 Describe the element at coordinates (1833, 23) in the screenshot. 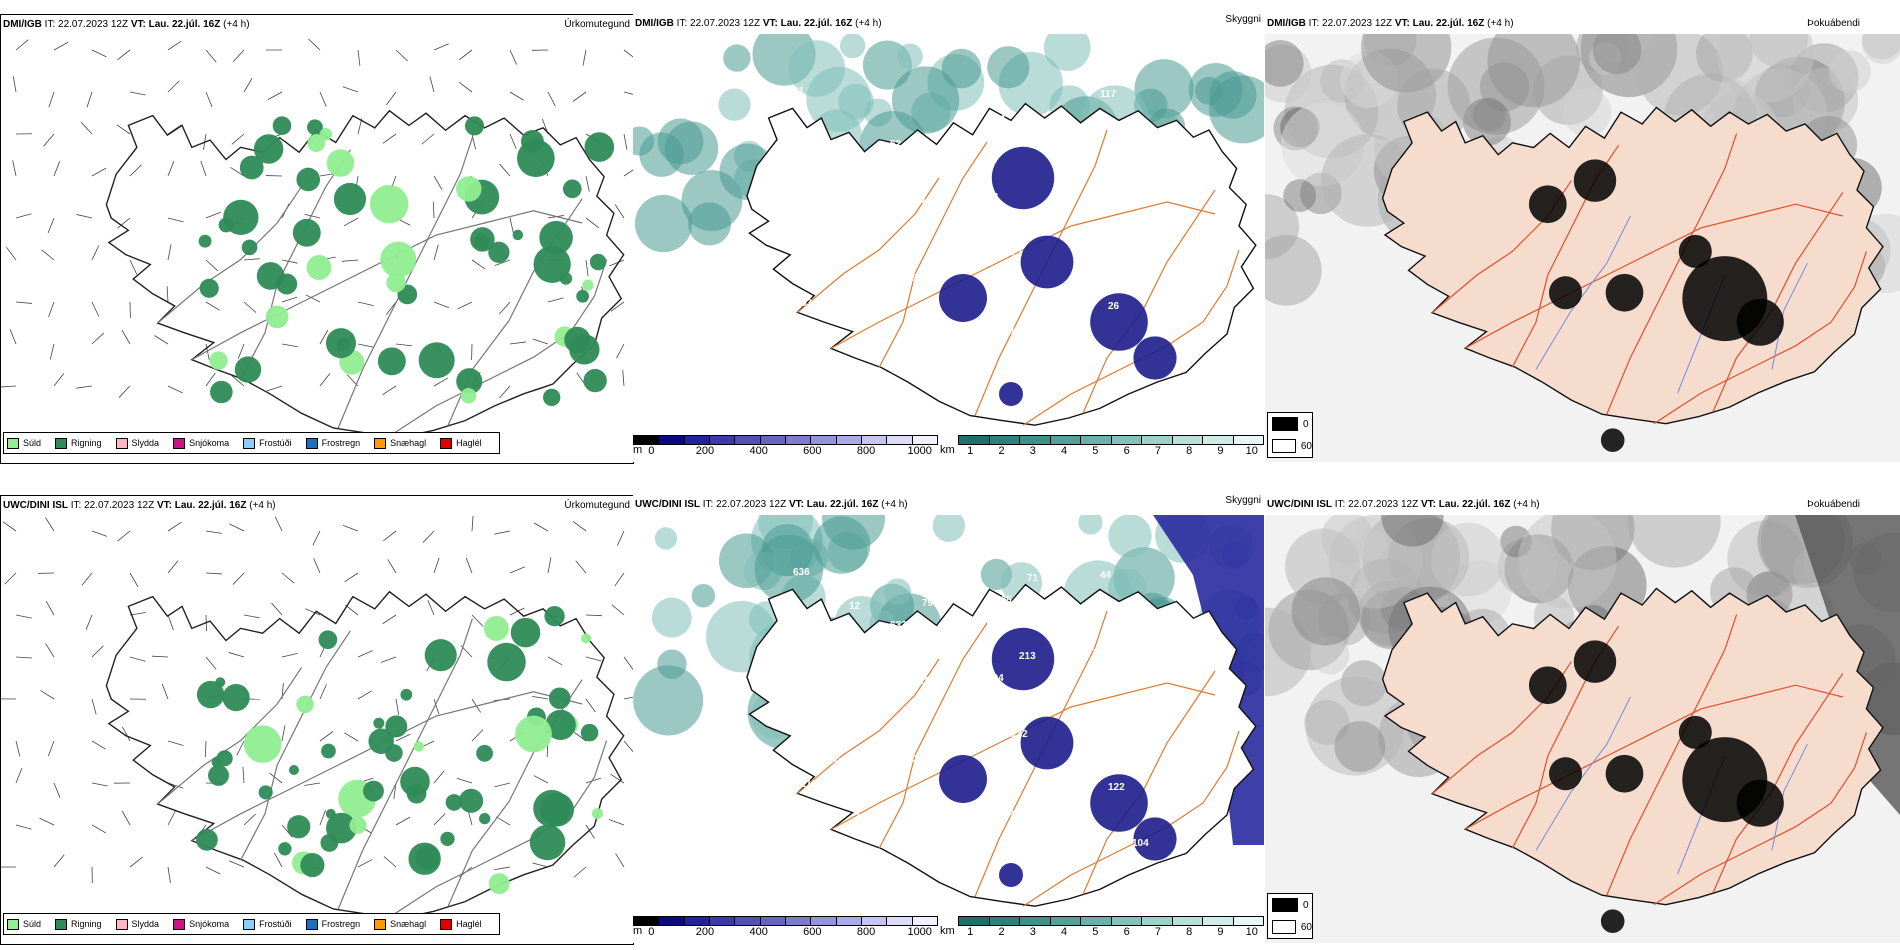

I see `product-name: Þokuábendi` at that location.